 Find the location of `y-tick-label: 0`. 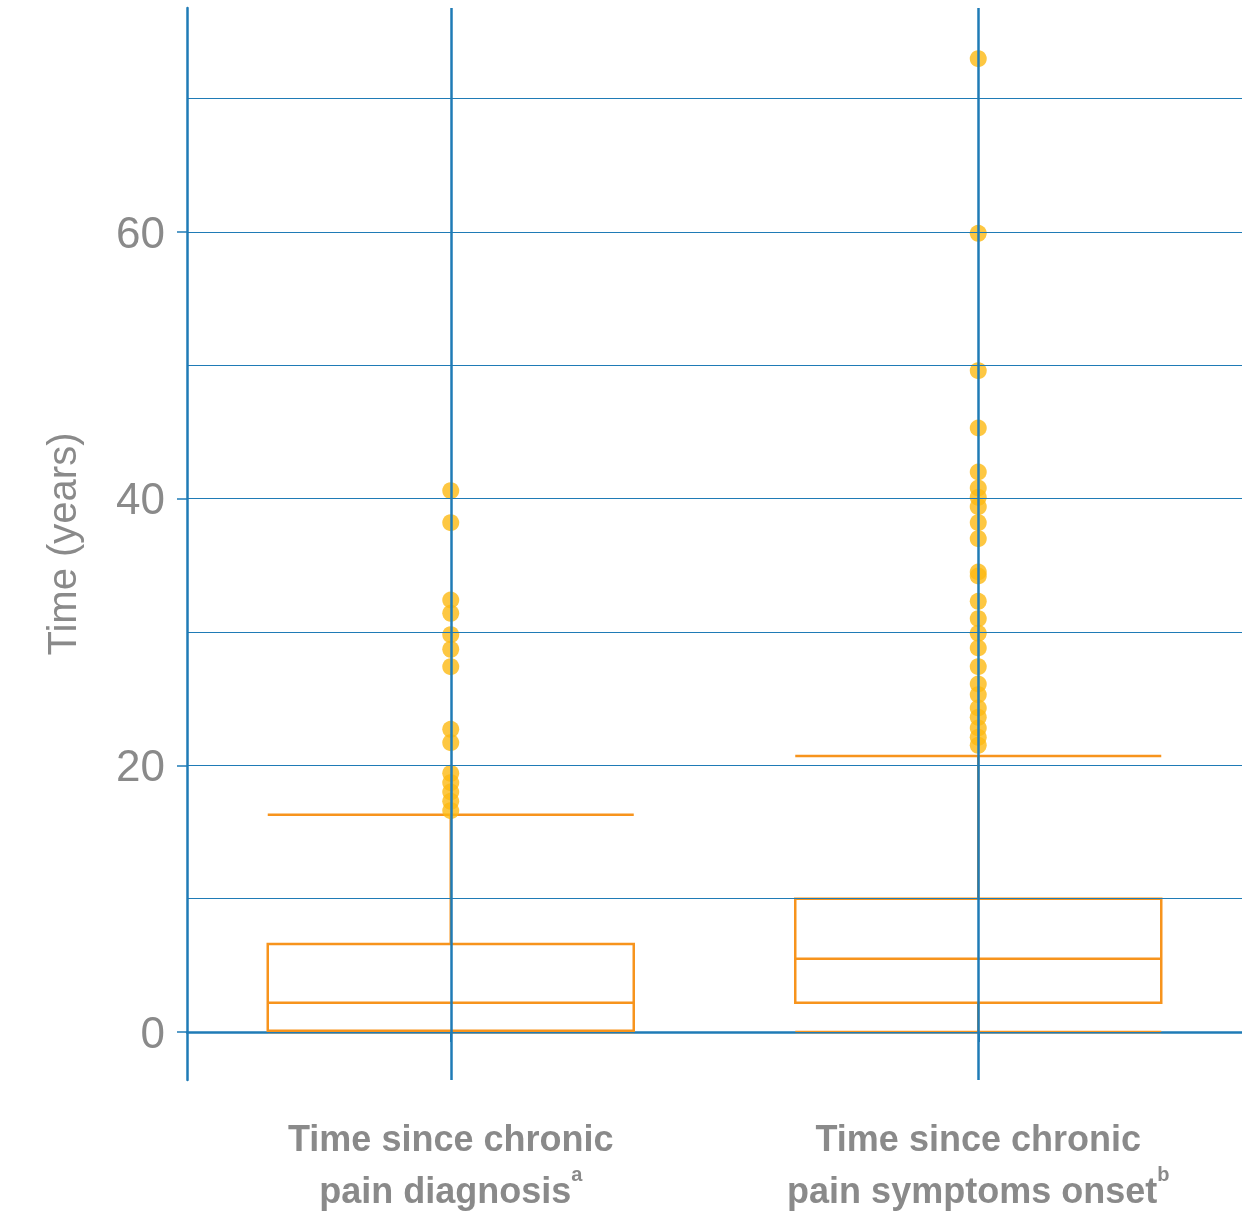

y-tick-label: 0 is located at coordinates (152, 1032).